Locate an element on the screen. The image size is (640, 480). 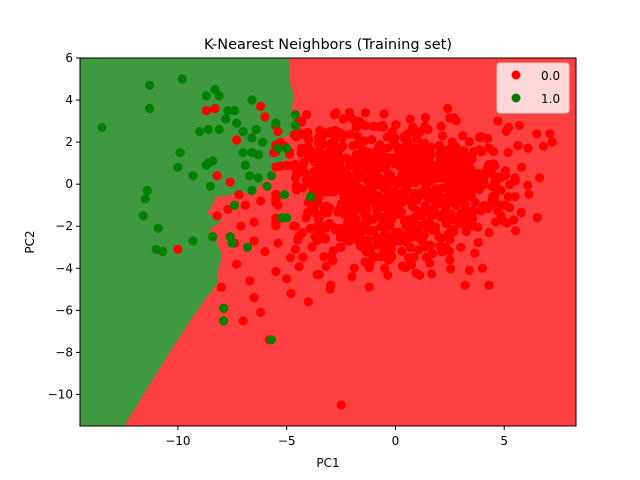
y-tick-label: −8 is located at coordinates (64, 352).